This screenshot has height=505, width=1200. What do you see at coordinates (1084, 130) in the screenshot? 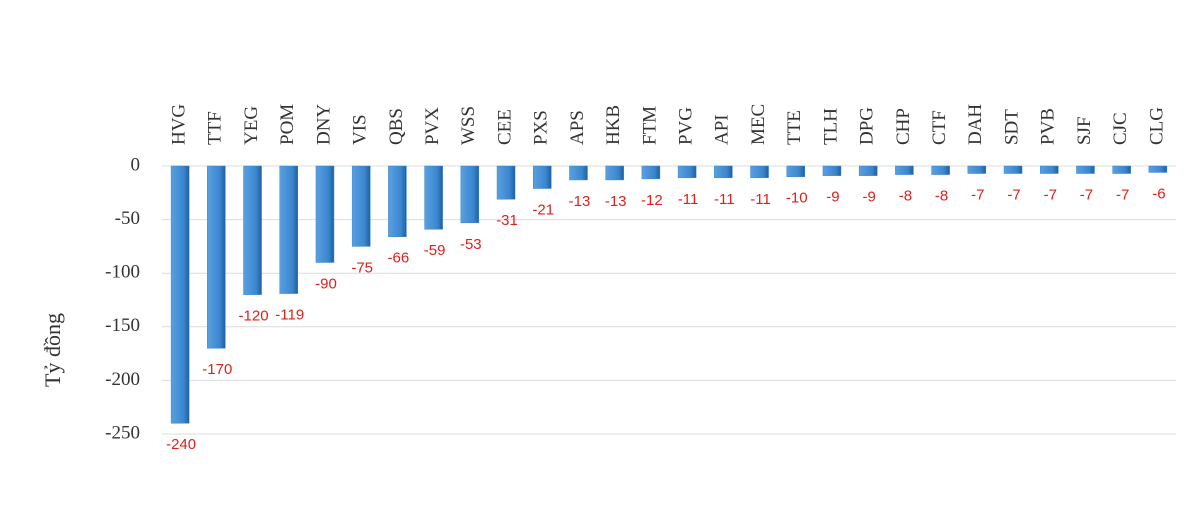
I see `x-tick-label: SJF` at bounding box center [1084, 130].